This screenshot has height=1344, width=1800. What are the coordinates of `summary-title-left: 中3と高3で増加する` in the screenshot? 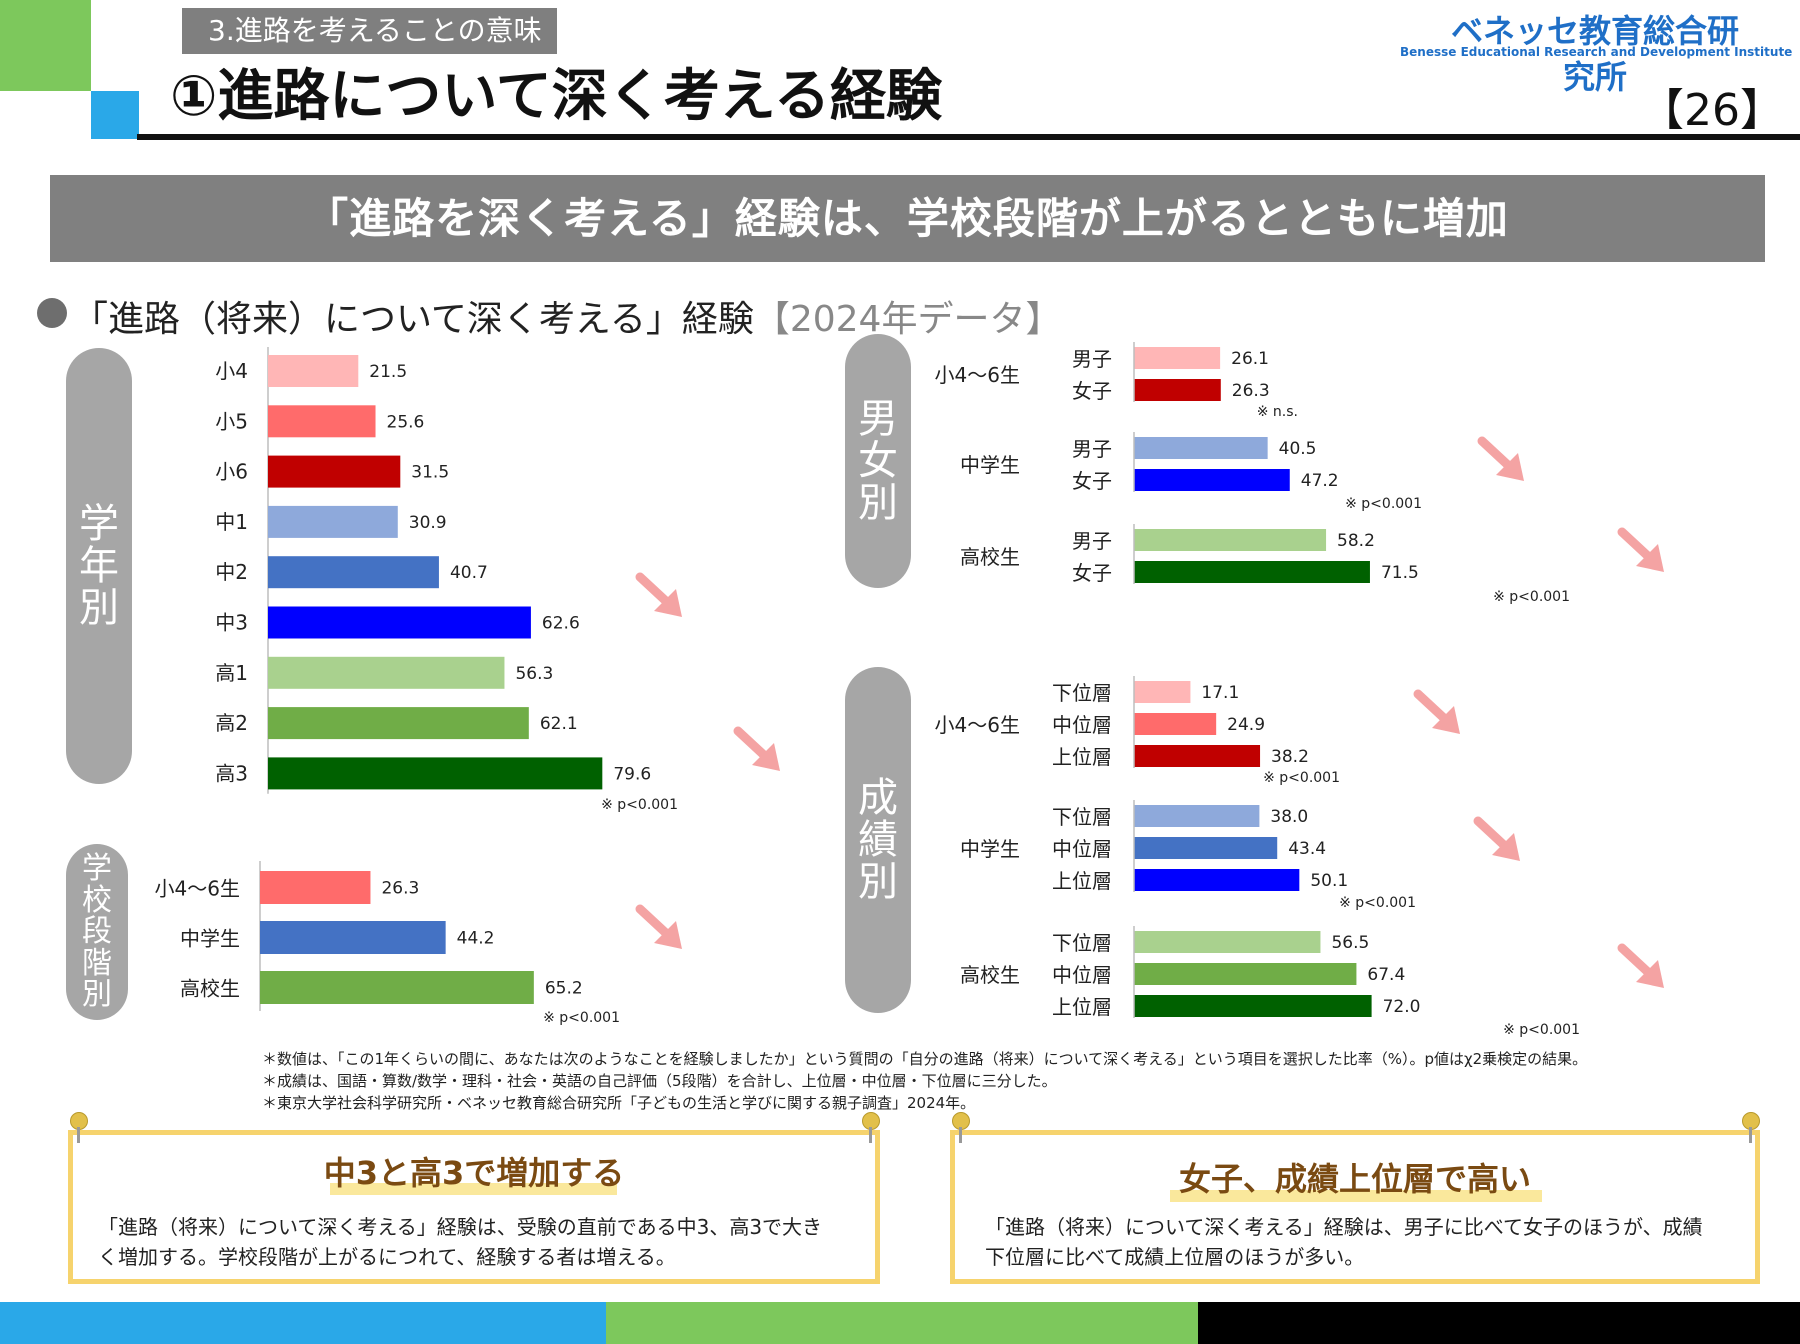 It's located at (474, 1173).